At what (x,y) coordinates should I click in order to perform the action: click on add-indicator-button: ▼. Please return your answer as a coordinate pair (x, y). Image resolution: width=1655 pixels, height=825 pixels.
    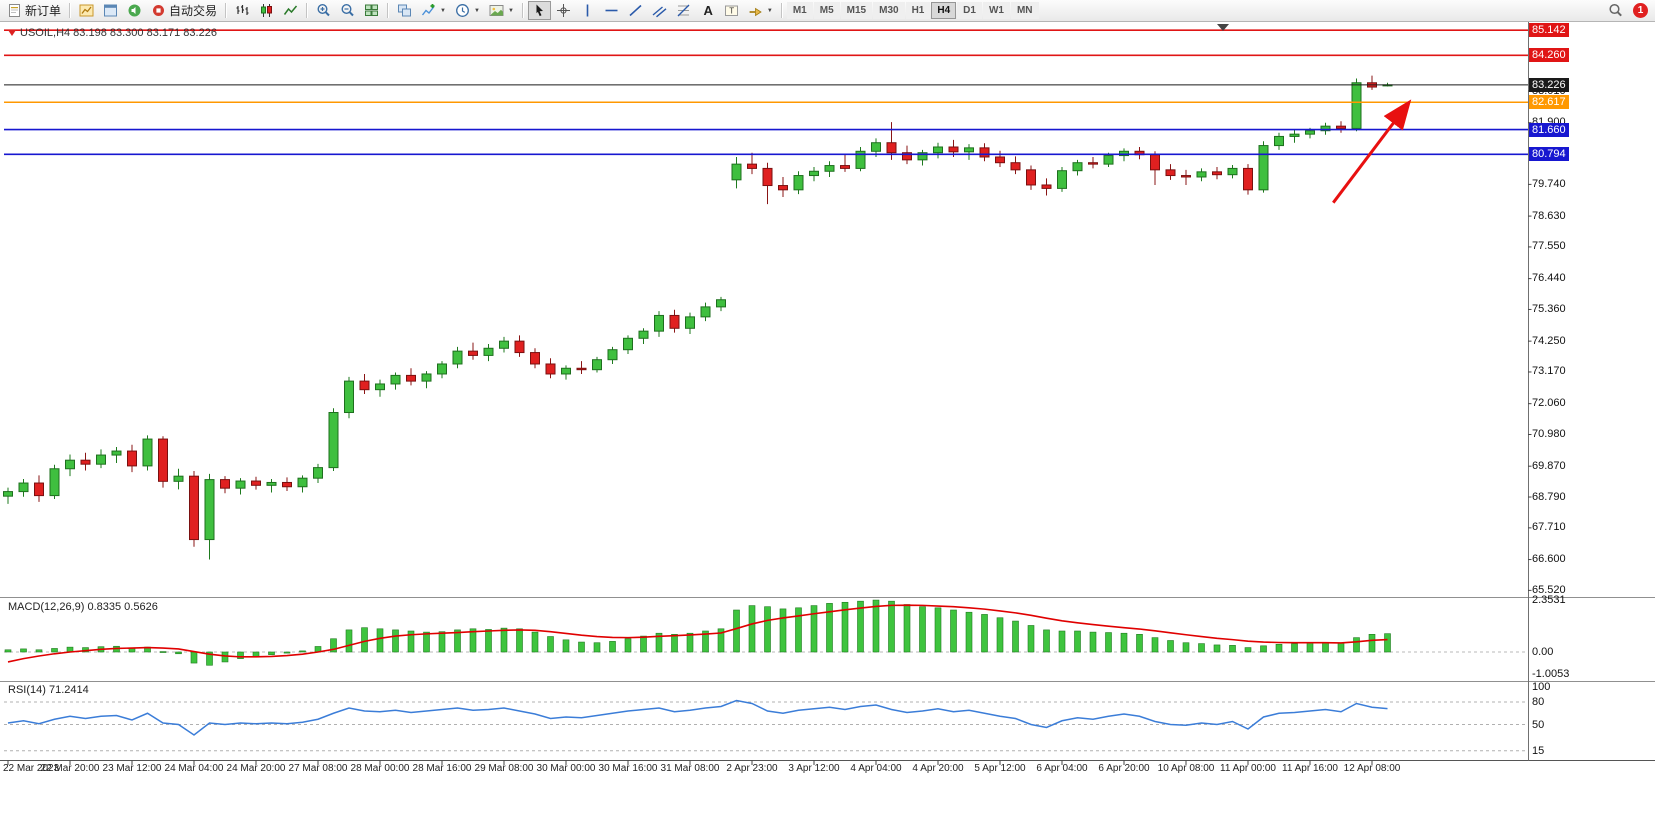
    Looking at the image, I should click on (433, 10).